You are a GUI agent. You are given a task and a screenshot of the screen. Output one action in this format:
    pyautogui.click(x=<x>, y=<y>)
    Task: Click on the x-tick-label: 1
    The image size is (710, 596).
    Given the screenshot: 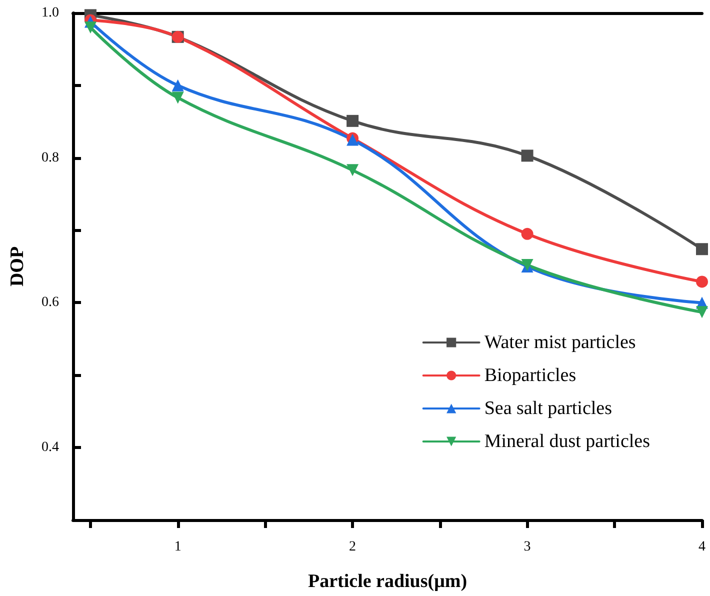 What is the action you would take?
    pyautogui.click(x=178, y=547)
    